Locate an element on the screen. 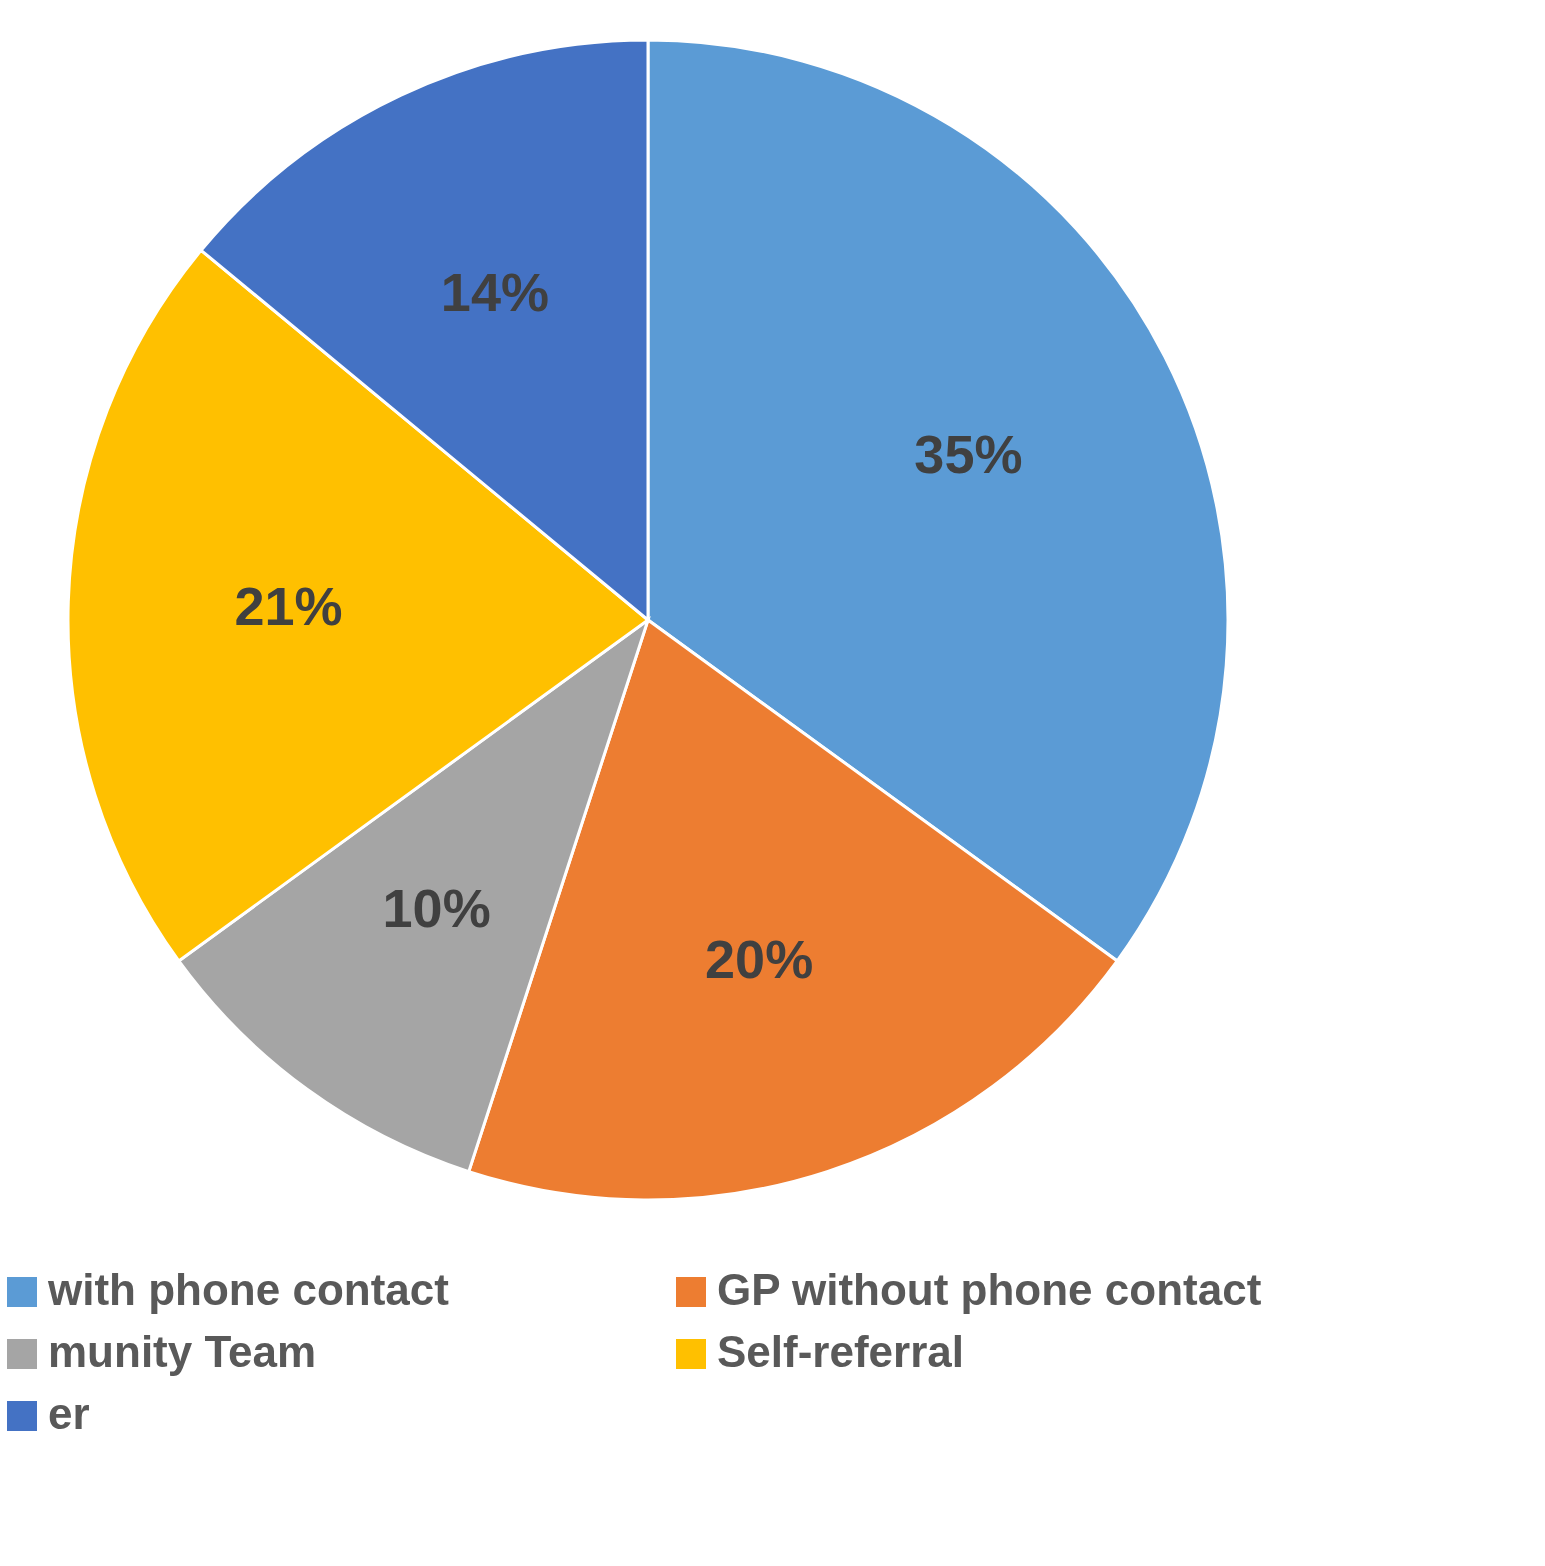 The height and width of the screenshot is (1566, 1545). legend-label: er is located at coordinates (69, 1413).